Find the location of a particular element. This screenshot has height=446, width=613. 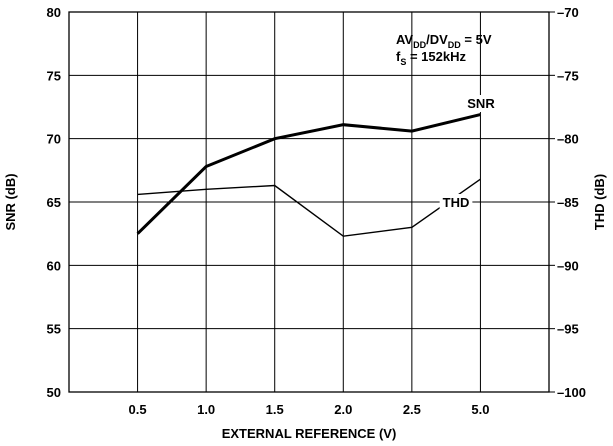

series-label-snr-backing is located at coordinates (481, 103).